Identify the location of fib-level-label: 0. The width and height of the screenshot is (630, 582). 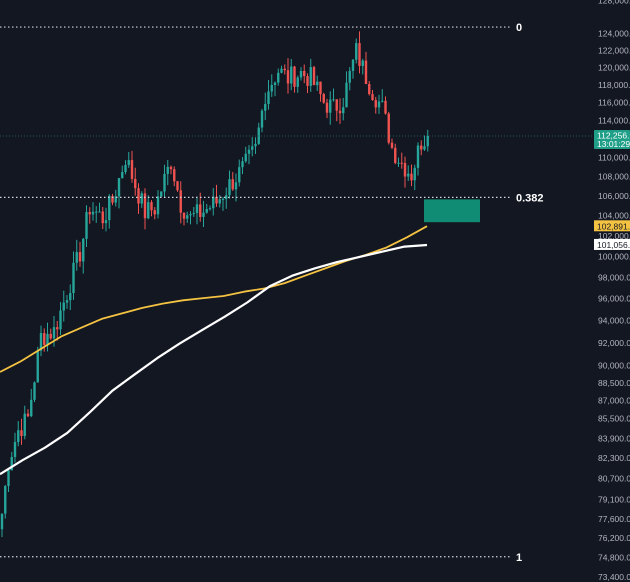
(519, 28).